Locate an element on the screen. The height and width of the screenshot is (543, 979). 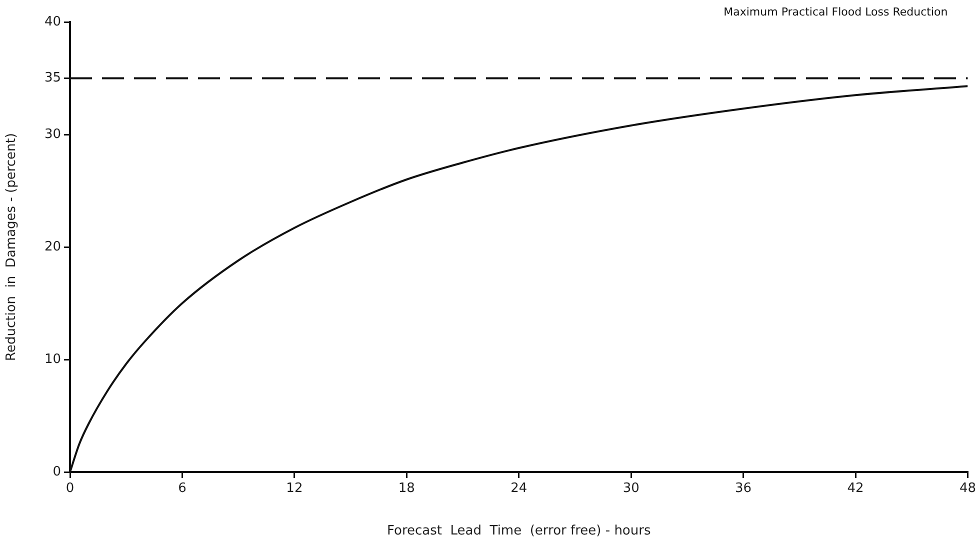
x-axis-title: Forecast Lead Time (error free) - hours is located at coordinates (518, 531).